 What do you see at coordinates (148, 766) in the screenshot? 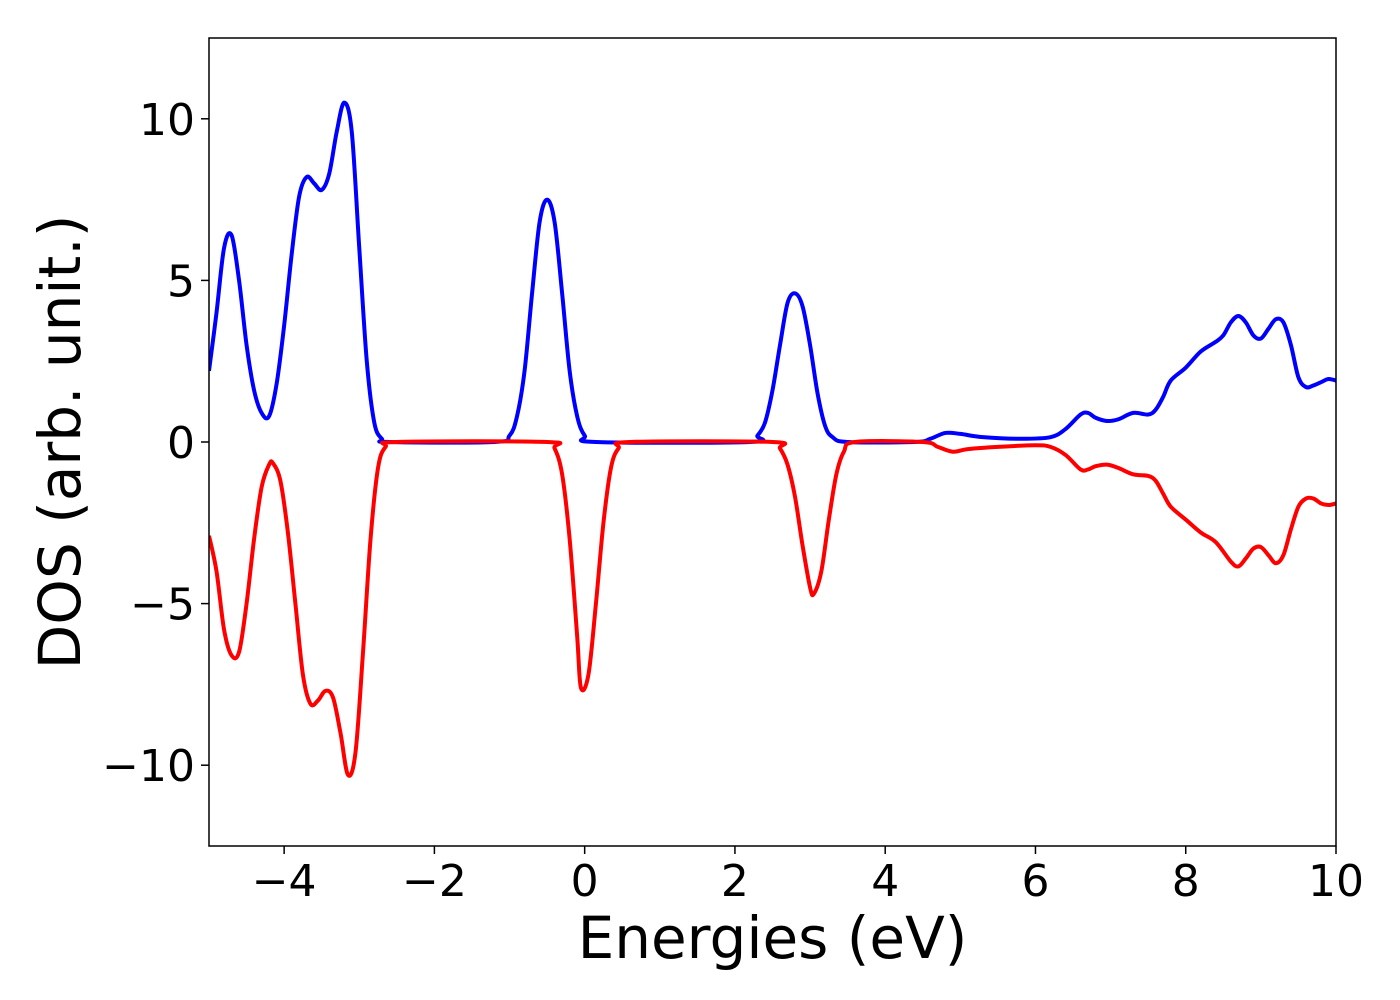
I see `y-tick-label: −10` at bounding box center [148, 766].